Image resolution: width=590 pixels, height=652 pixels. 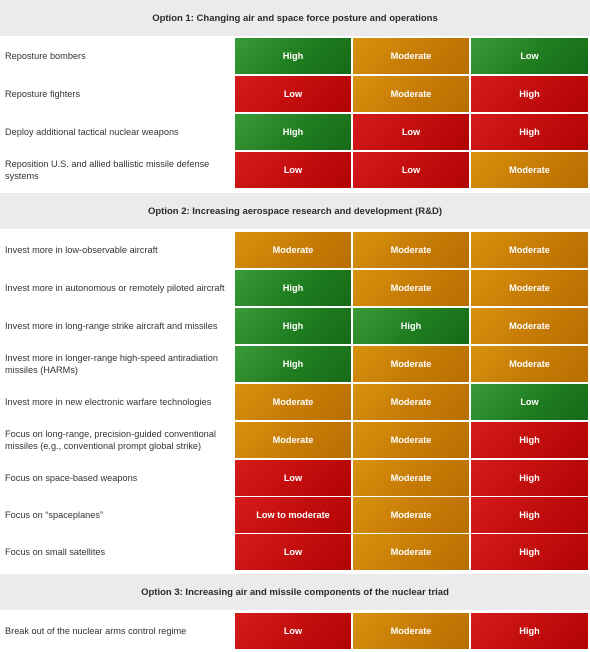 What do you see at coordinates (43, 94) in the screenshot?
I see `row-label: Reposture fighters` at bounding box center [43, 94].